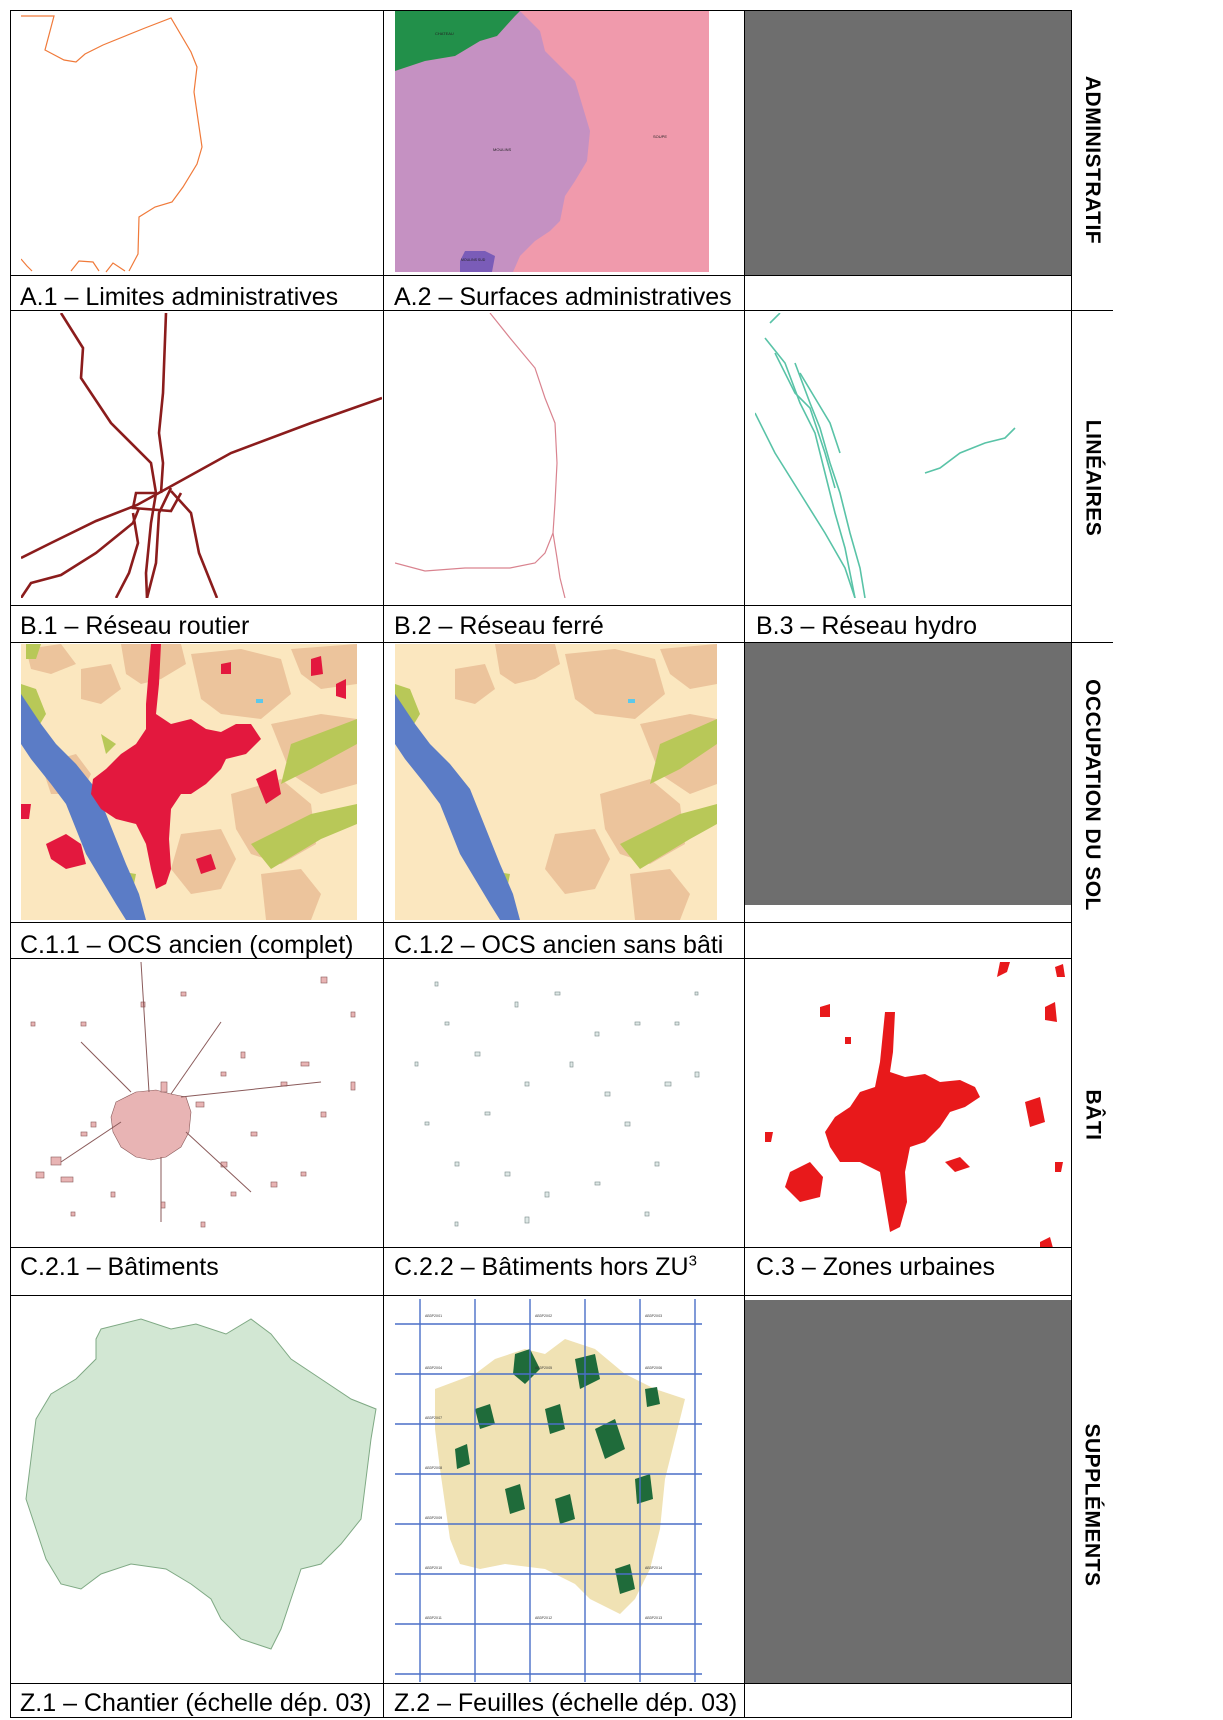  I want to click on section-label-bati: BÂTI, so click(1092, 1115).